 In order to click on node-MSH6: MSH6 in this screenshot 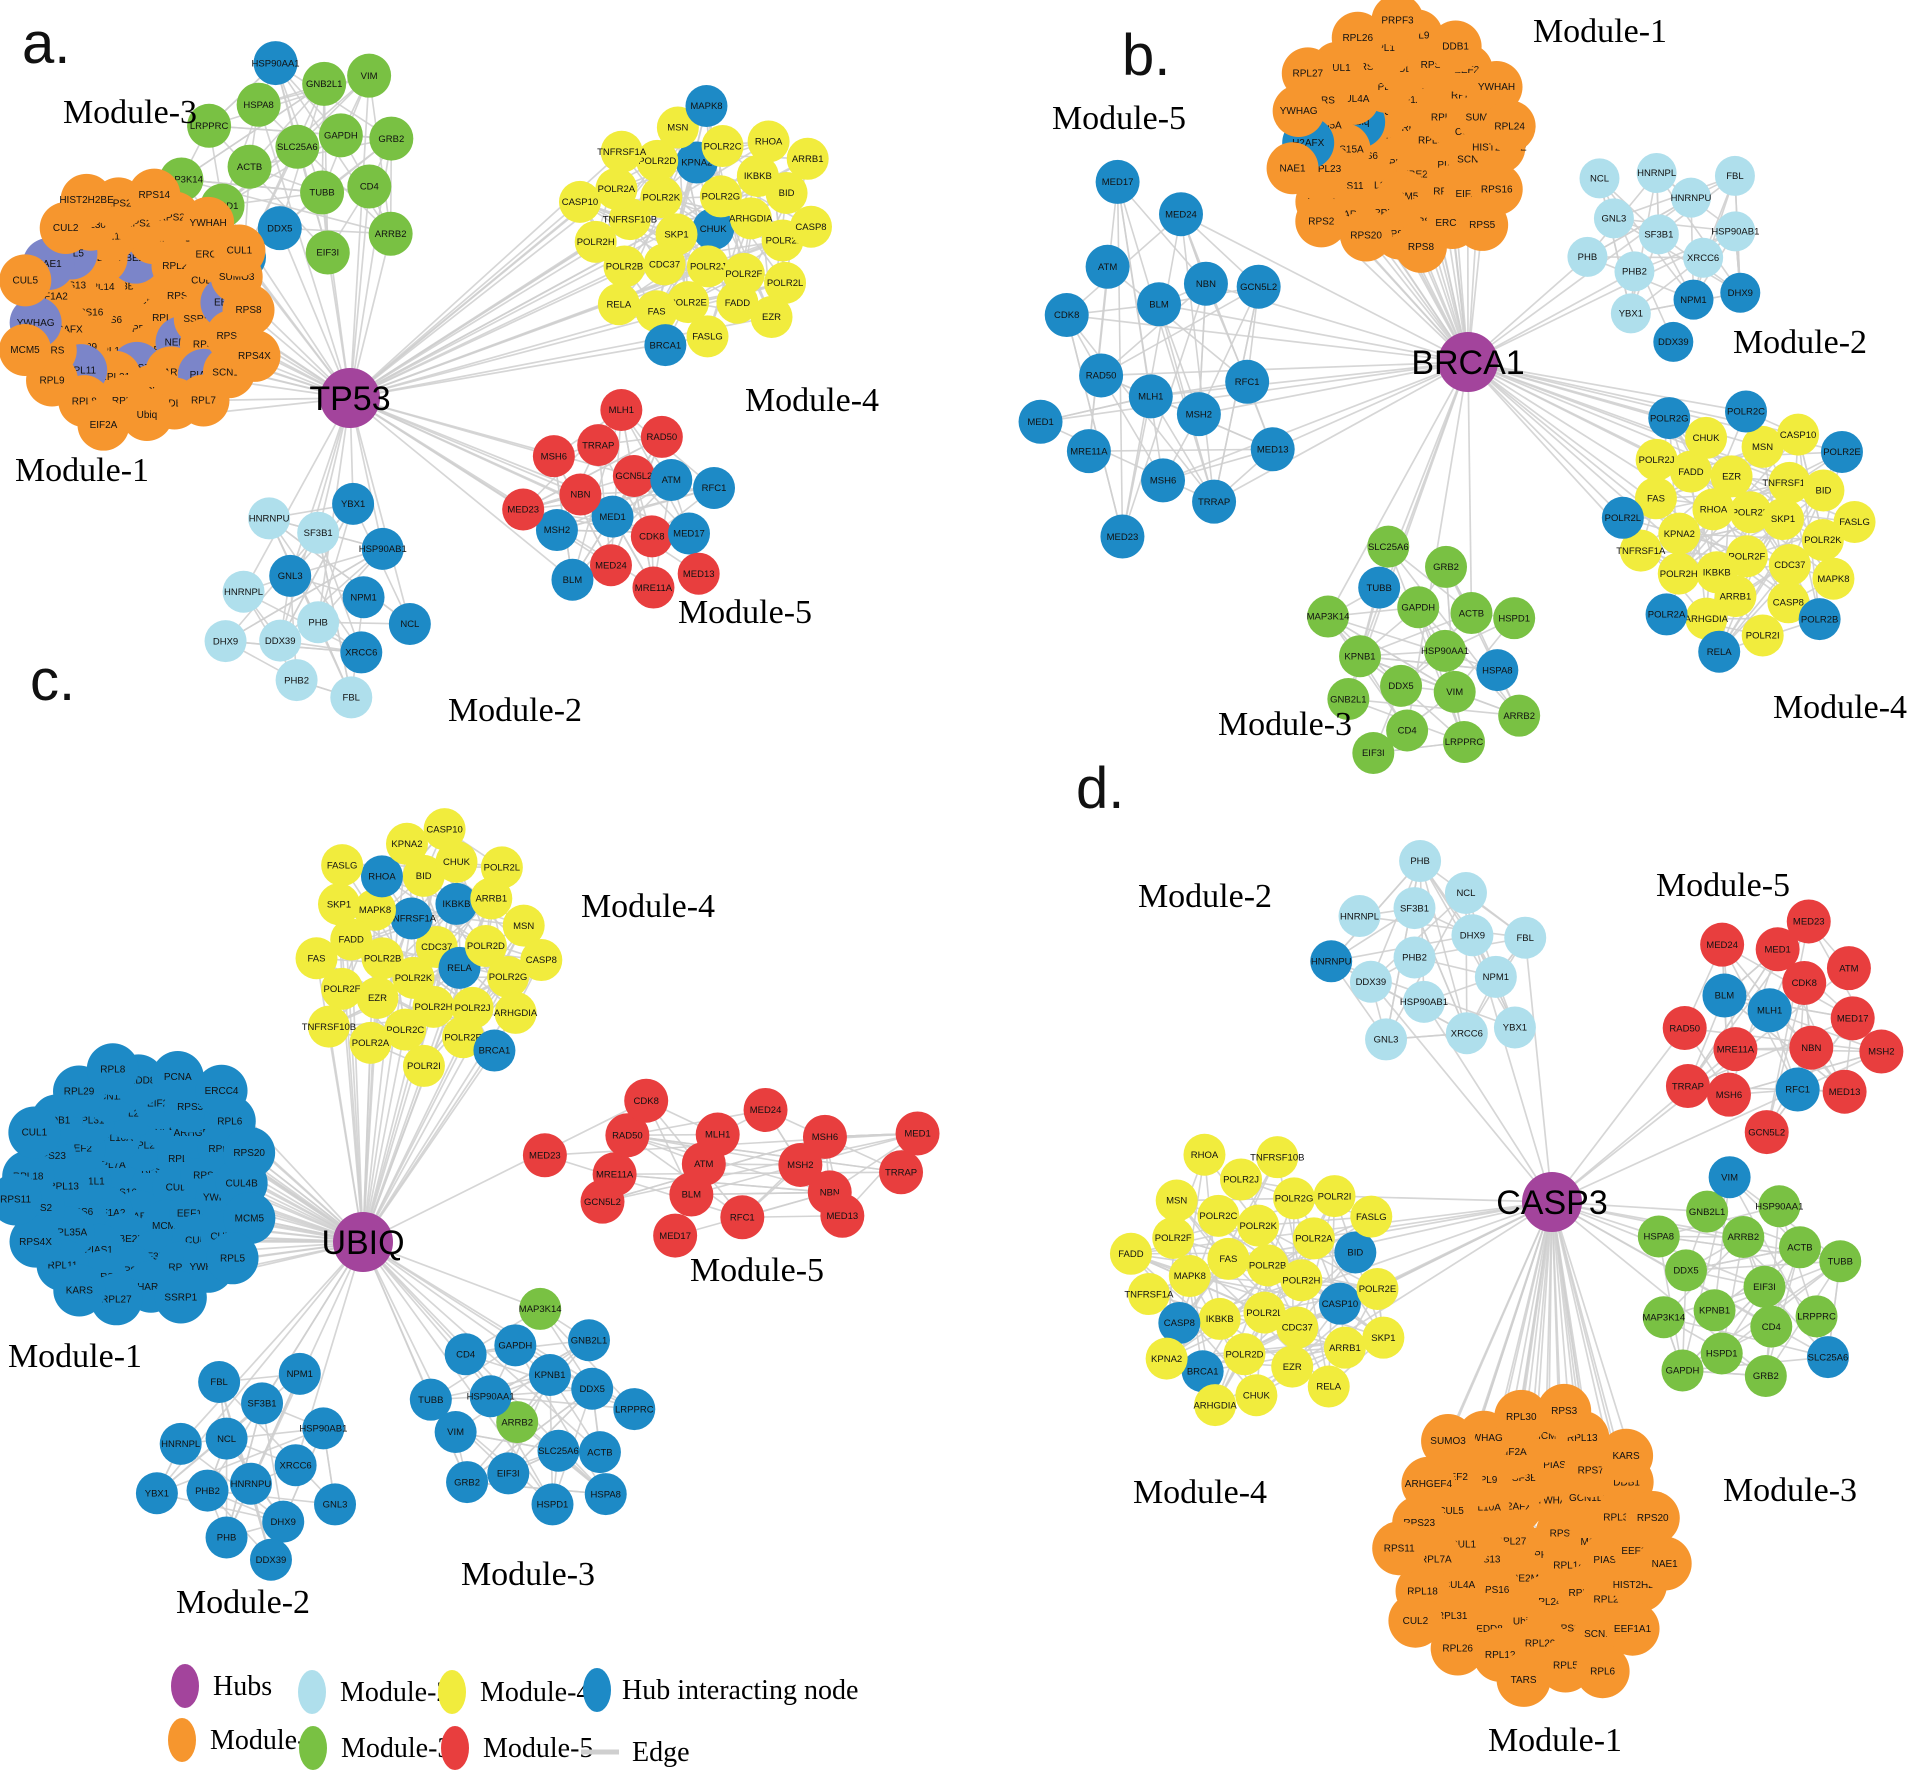, I will do `click(1163, 480)`.